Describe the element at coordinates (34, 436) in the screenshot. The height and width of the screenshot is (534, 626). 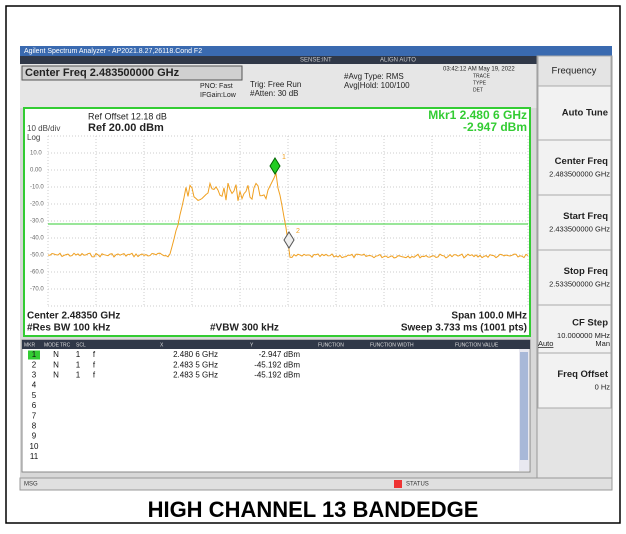
I see `table-cell: 9` at that location.